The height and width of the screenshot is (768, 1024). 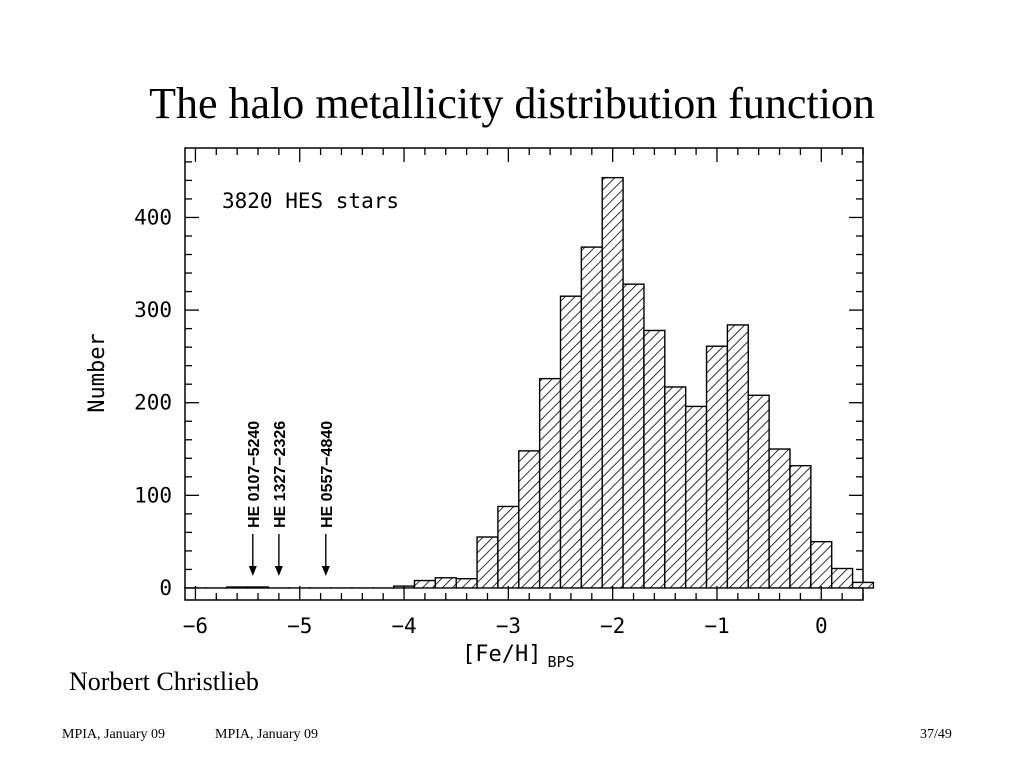 I want to click on marker-label: HE 0107−5240, so click(x=254, y=474).